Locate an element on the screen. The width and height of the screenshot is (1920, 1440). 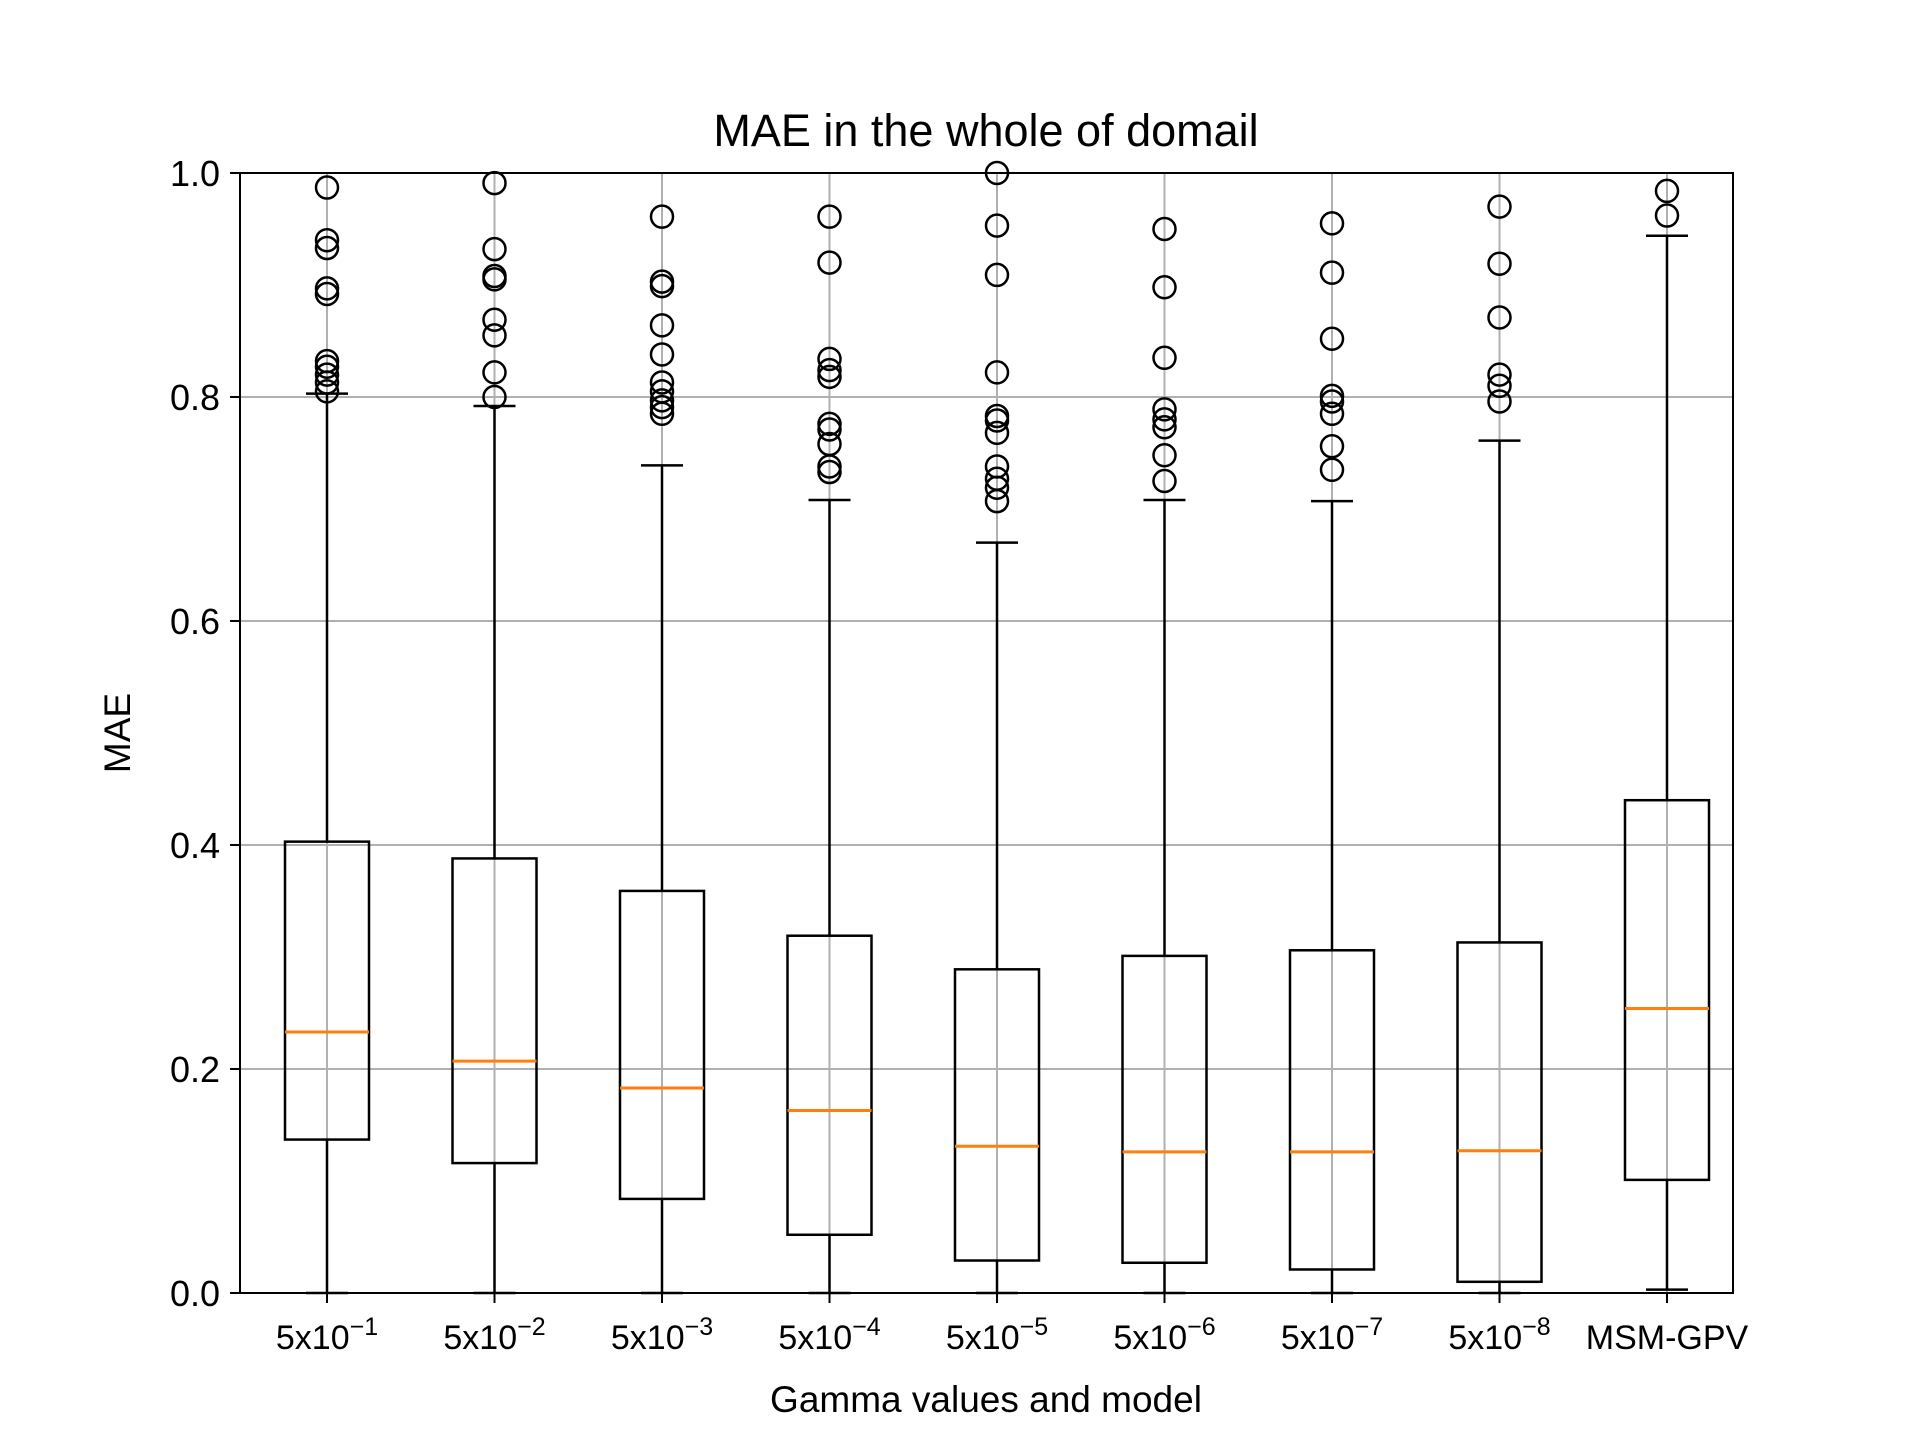
x-tick-label: MSM-GPV is located at coordinates (1667, 1338).